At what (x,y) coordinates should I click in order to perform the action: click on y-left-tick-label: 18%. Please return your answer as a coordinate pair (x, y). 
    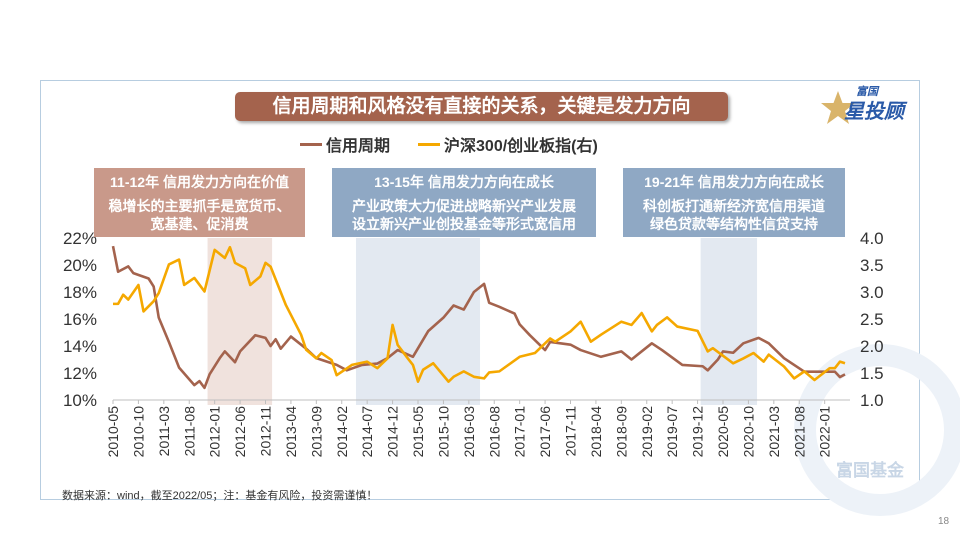
    Looking at the image, I should click on (80, 292).